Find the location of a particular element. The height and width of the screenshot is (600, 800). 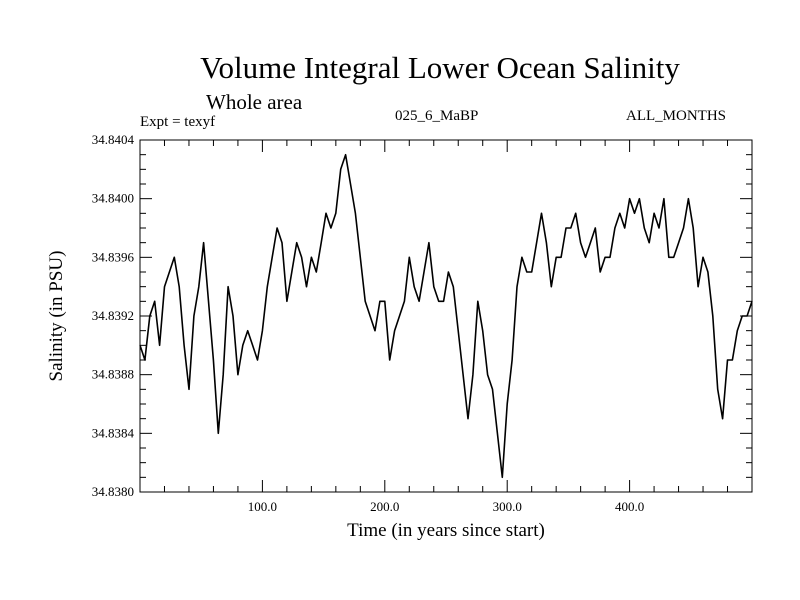

y-tick-label: 34.8392 is located at coordinates (113, 315).